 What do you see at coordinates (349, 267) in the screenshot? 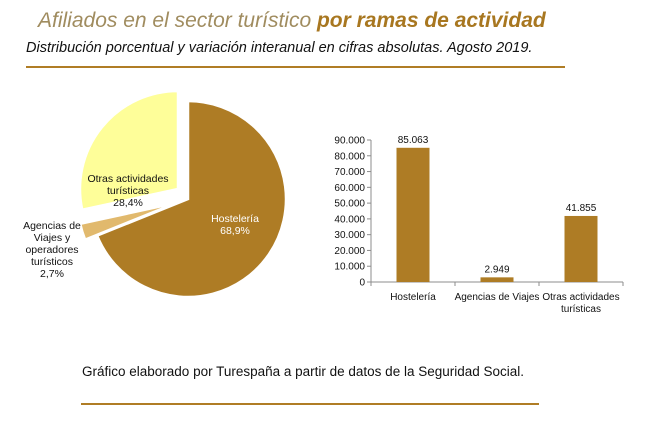
I see `y-tick-label: 10.000` at bounding box center [349, 267].